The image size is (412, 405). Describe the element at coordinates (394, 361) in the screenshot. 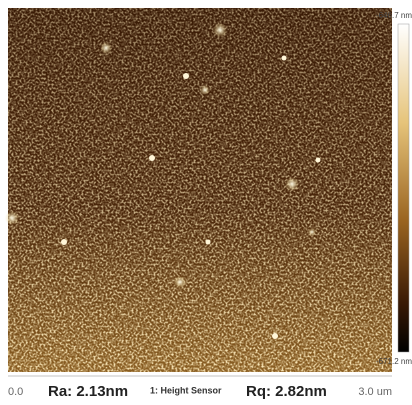

I see `colorbar-min: -671.2 nm` at that location.